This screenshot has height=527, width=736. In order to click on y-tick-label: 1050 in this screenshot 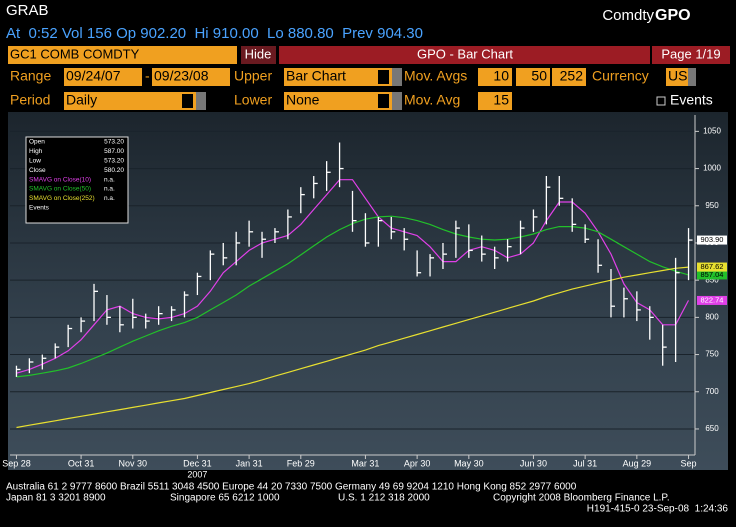, I will do `click(712, 130)`.